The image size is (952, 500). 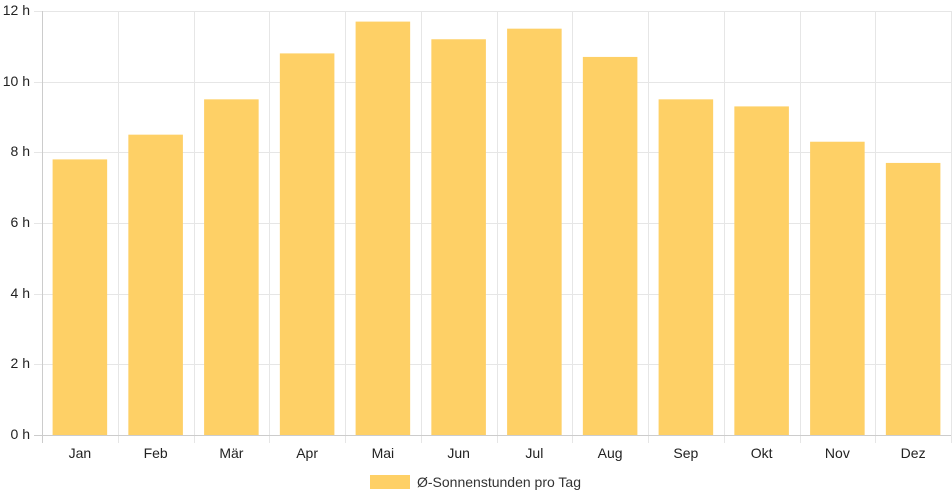 I want to click on bar-aug, so click(x=610, y=245).